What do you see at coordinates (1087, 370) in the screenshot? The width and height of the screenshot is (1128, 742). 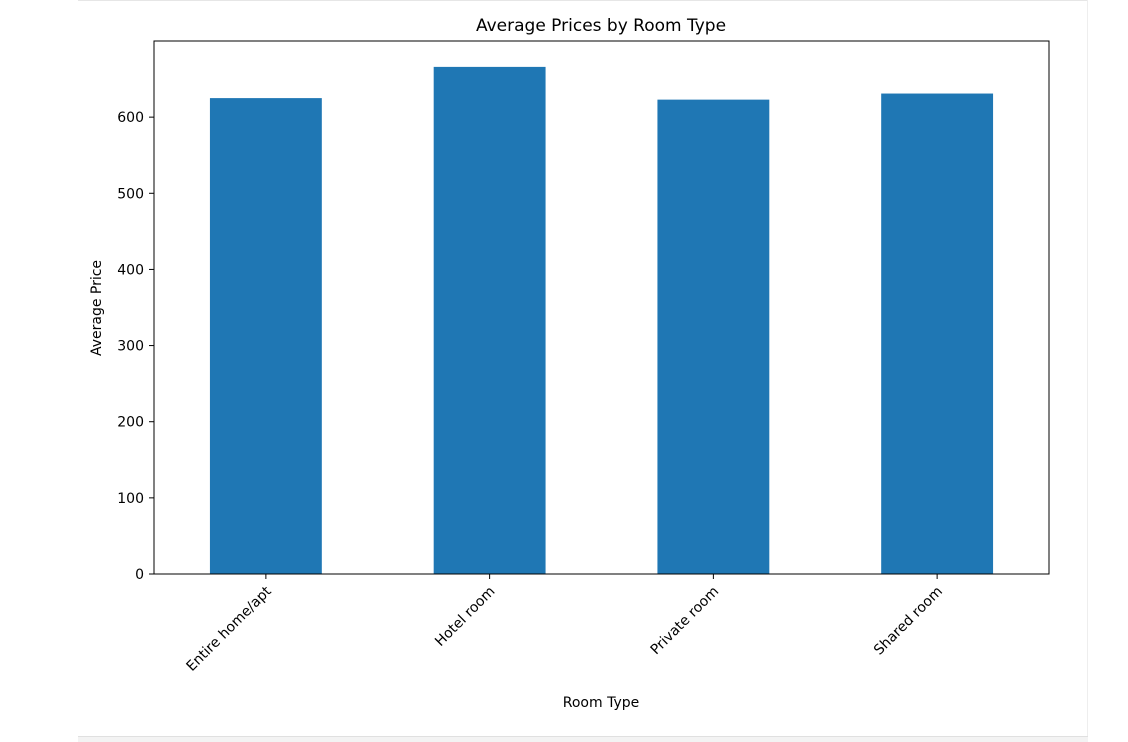 I see `right-divider` at bounding box center [1087, 370].